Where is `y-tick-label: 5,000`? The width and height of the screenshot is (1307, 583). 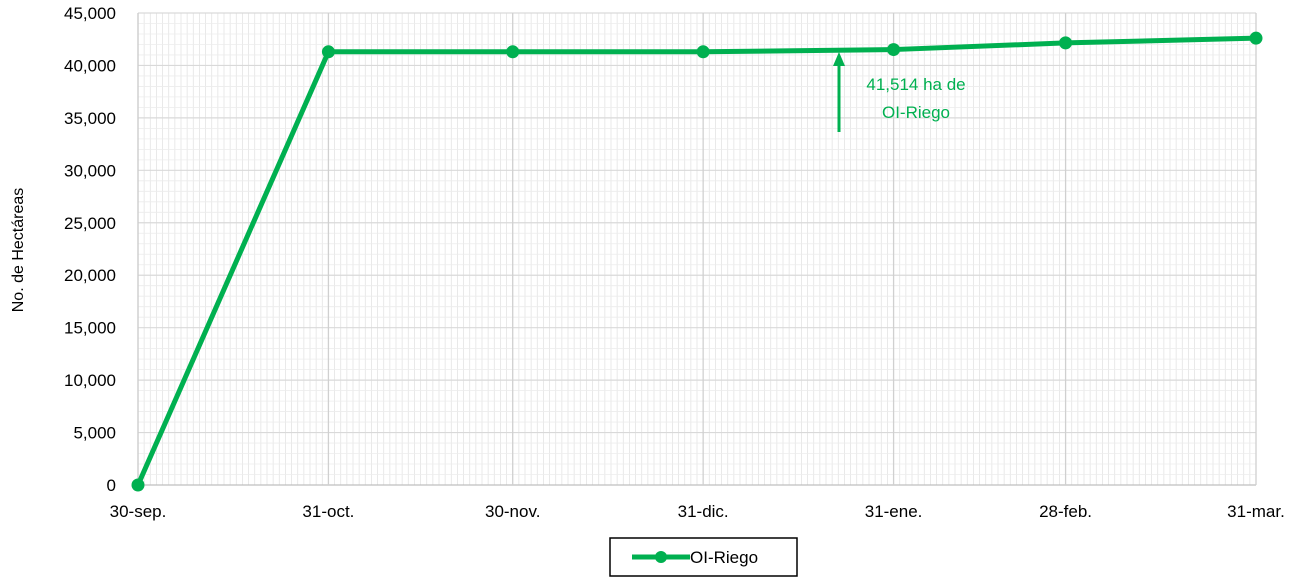 y-tick-label: 5,000 is located at coordinates (94, 433).